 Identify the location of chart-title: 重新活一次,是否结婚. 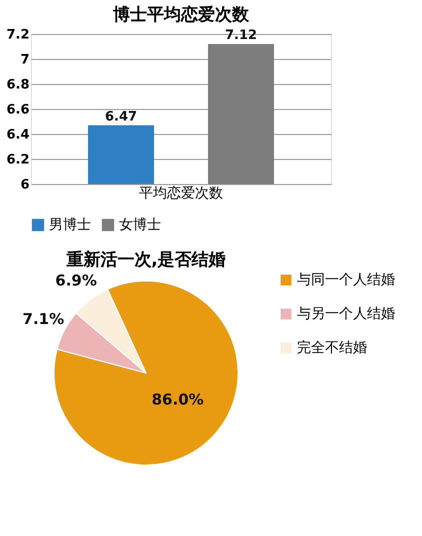
(145, 260).